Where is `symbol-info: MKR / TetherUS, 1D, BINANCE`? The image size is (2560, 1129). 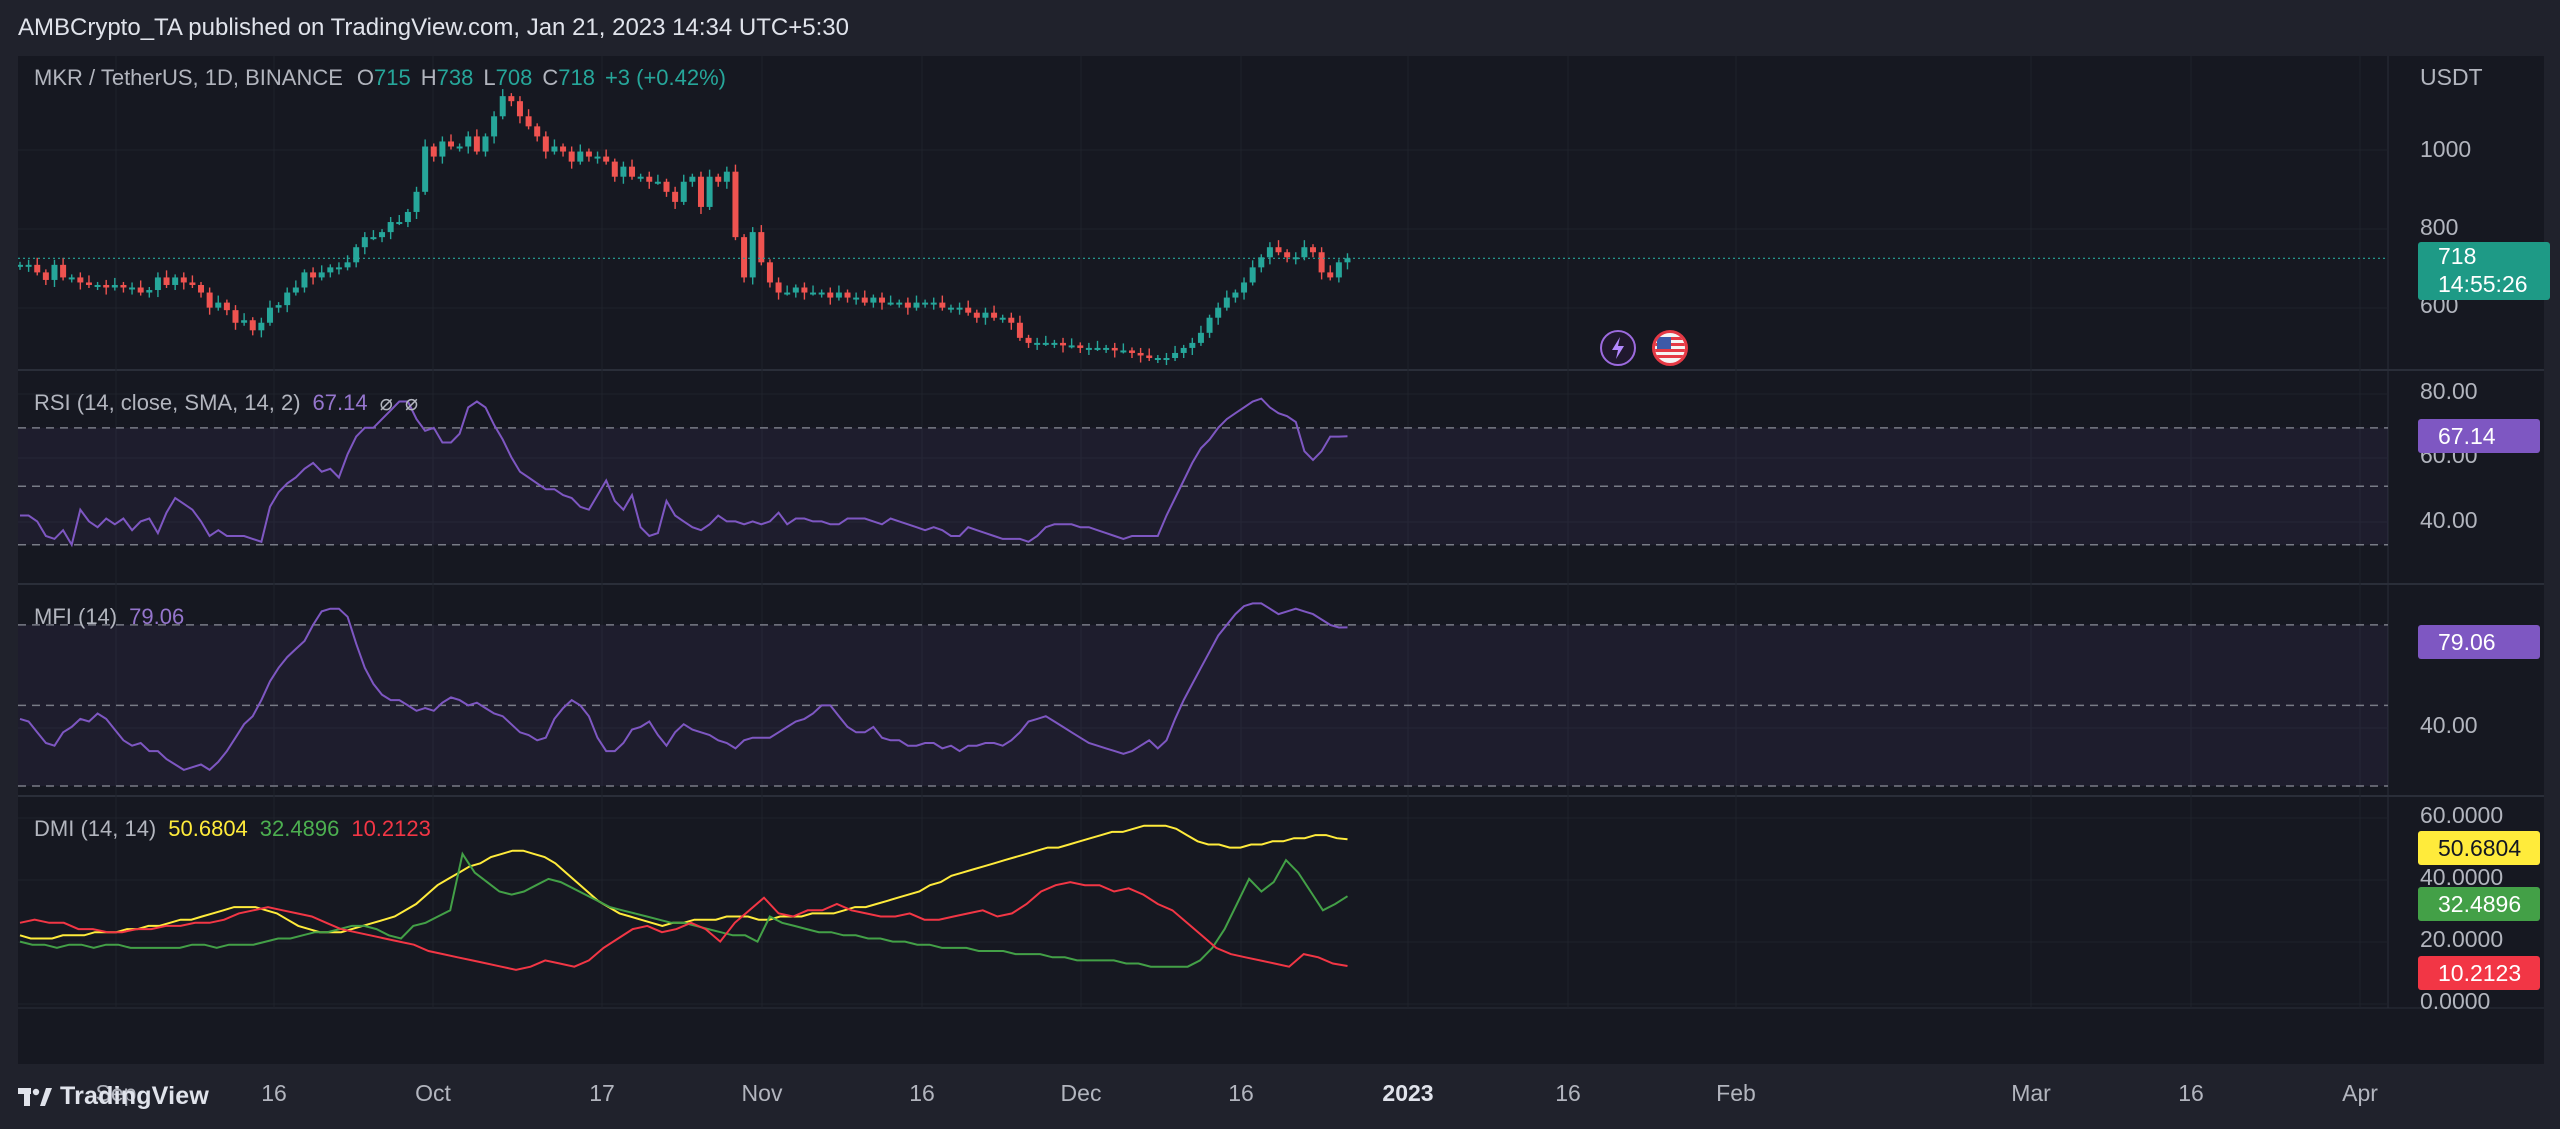
symbol-info: MKR / TetherUS, 1D, BINANCE is located at coordinates (188, 77).